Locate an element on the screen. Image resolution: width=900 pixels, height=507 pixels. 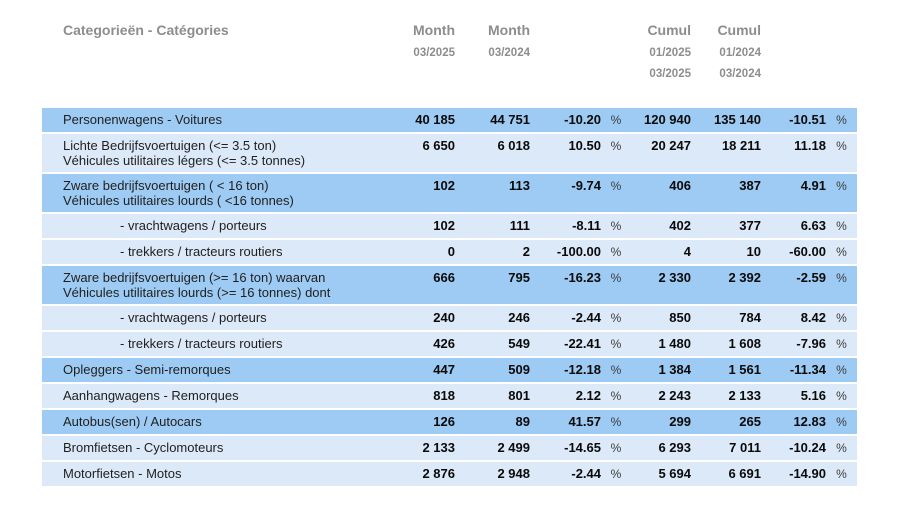
month-current-value: 102 is located at coordinates (444, 185).